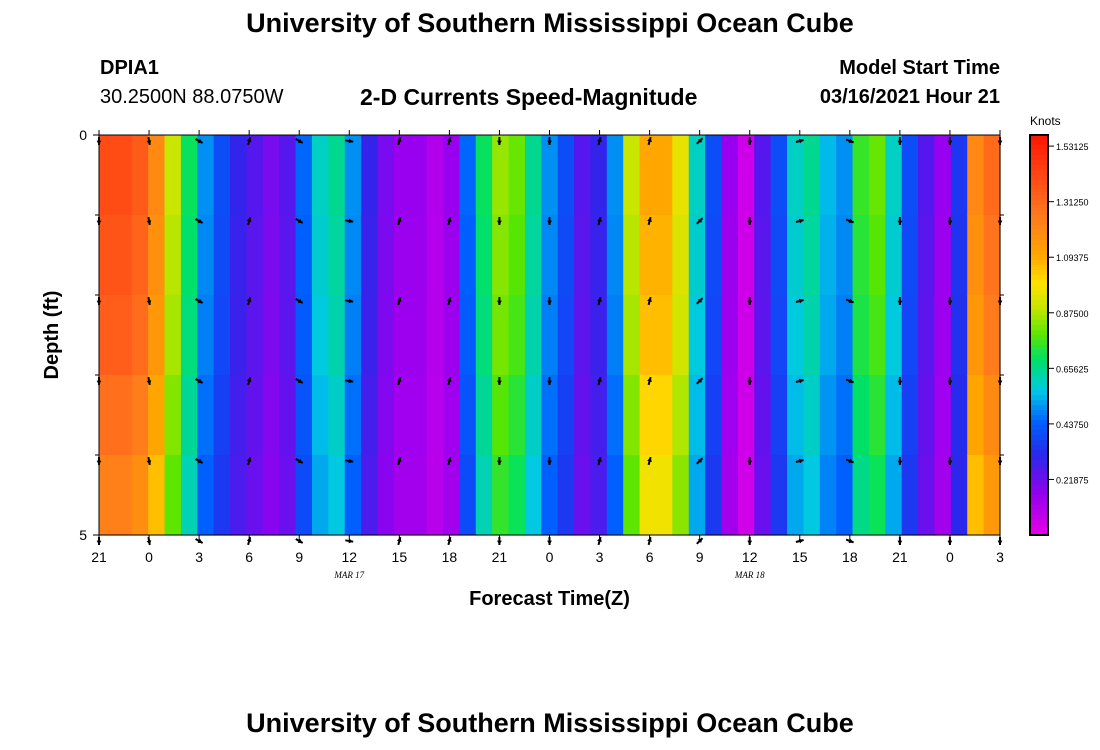 The width and height of the screenshot is (1100, 750). I want to click on model-start-label: Model Start Time, so click(919, 68).